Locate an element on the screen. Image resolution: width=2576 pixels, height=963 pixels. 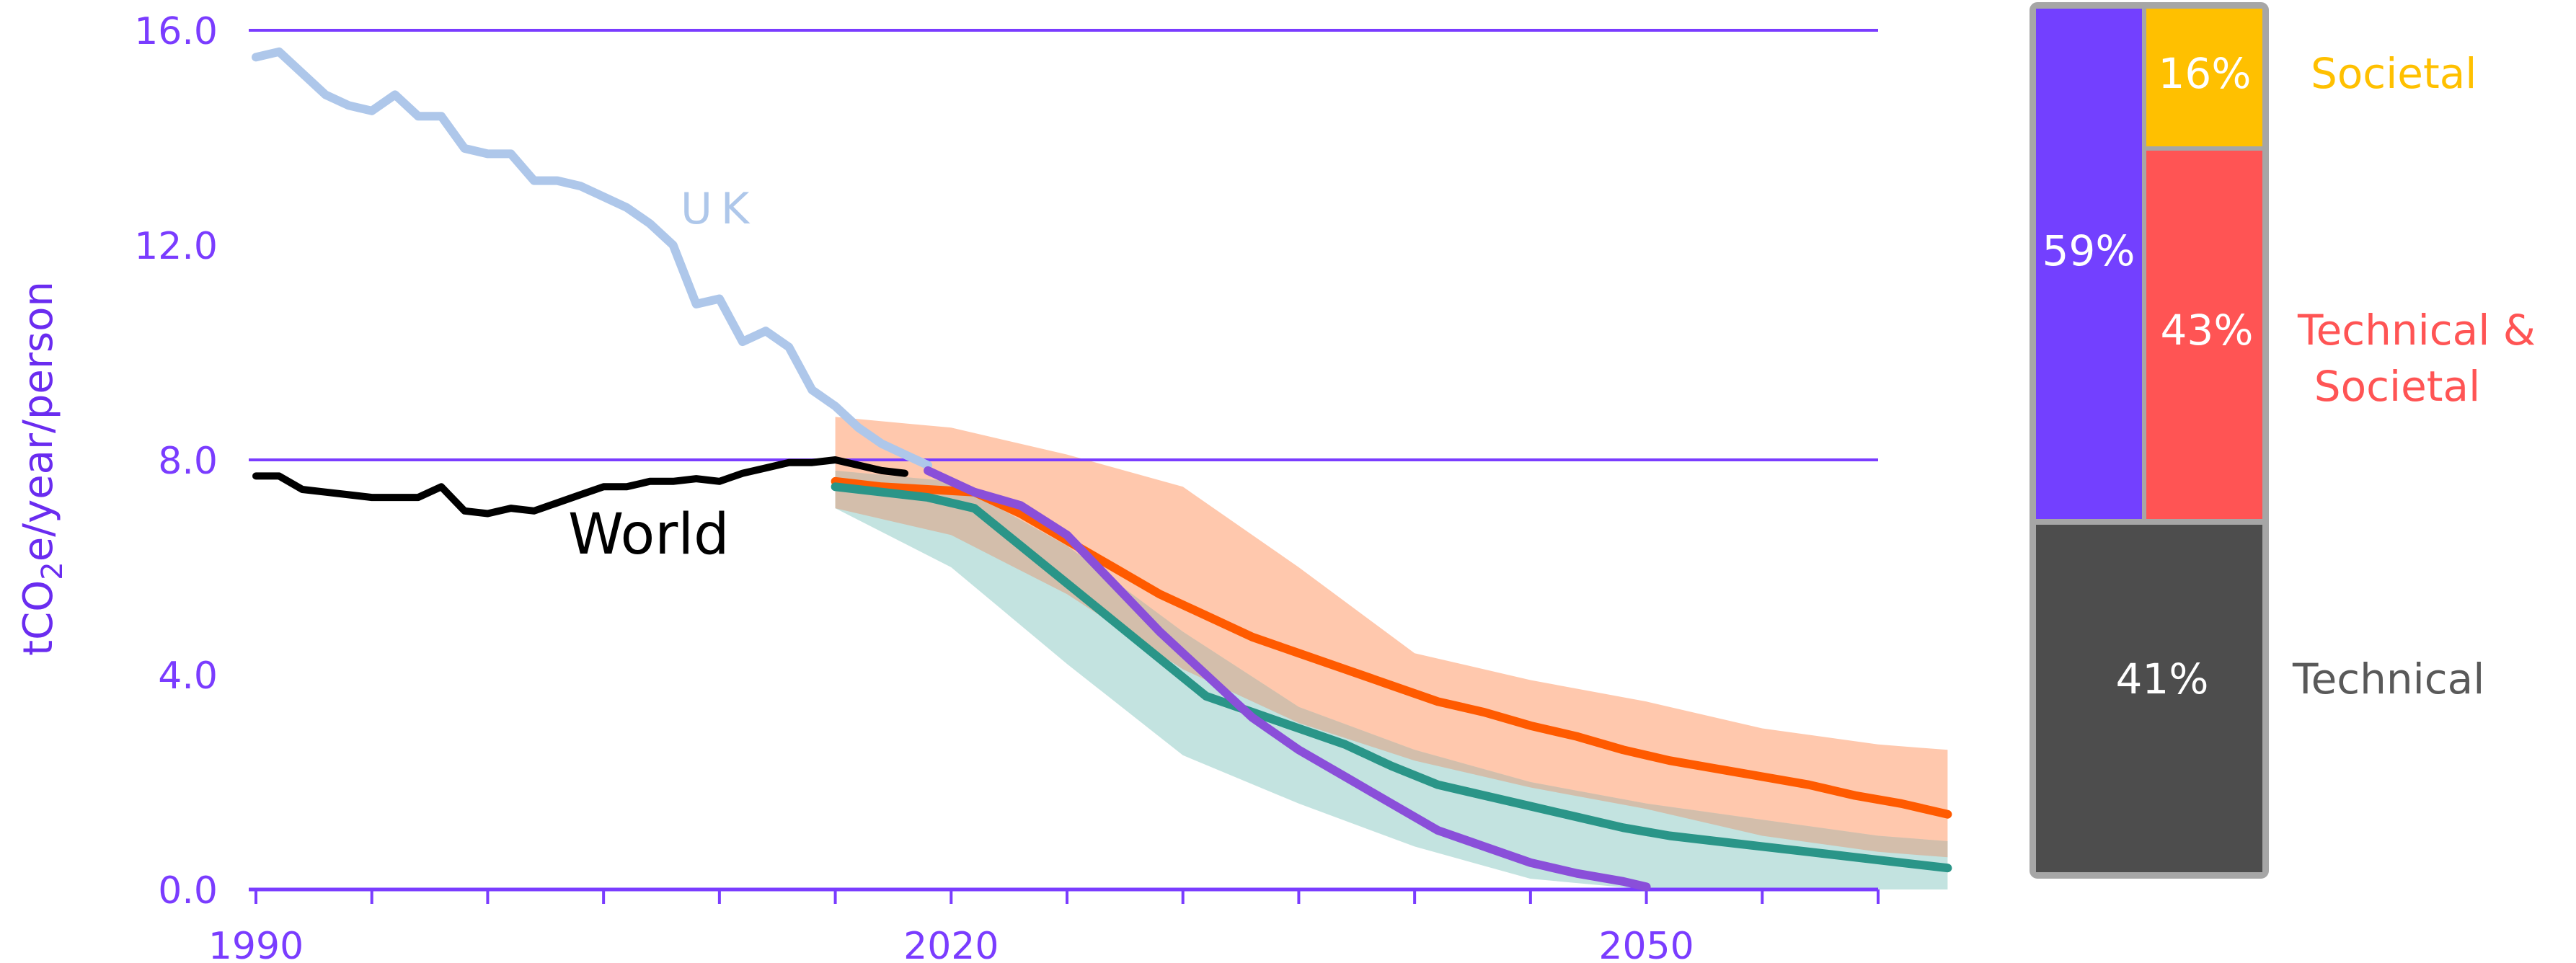
segment-purple is located at coordinates (2090, 264).